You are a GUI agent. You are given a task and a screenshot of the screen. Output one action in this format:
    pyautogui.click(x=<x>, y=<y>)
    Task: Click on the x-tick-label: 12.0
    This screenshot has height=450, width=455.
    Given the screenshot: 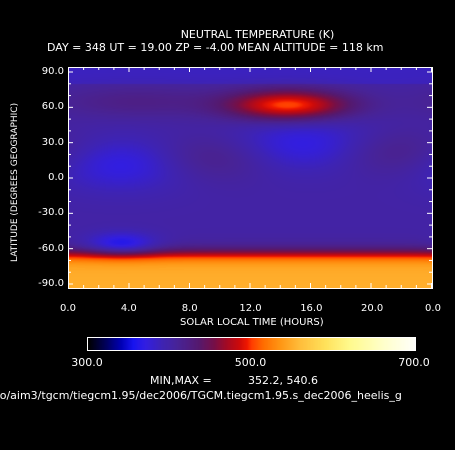 What is the action you would take?
    pyautogui.click(x=250, y=308)
    